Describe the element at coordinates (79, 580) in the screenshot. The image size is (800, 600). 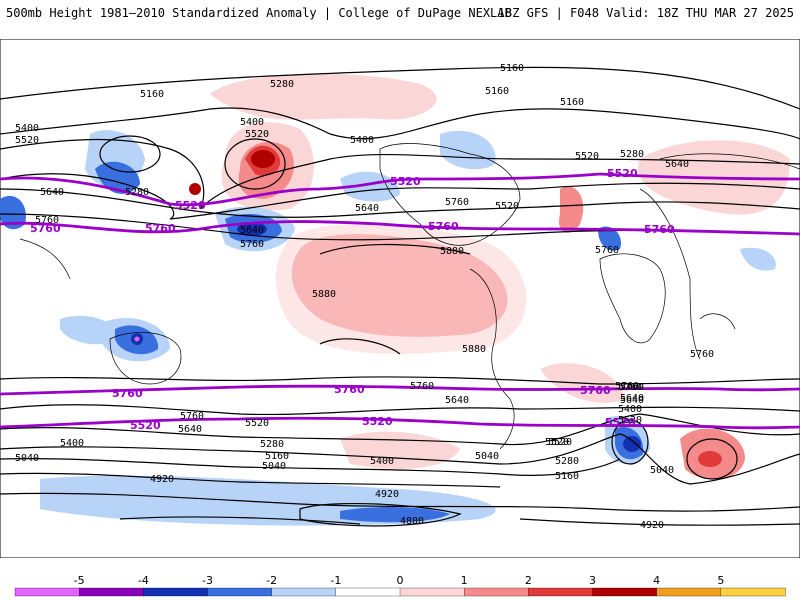
I see `colorbar-tick-label: -5` at that location.